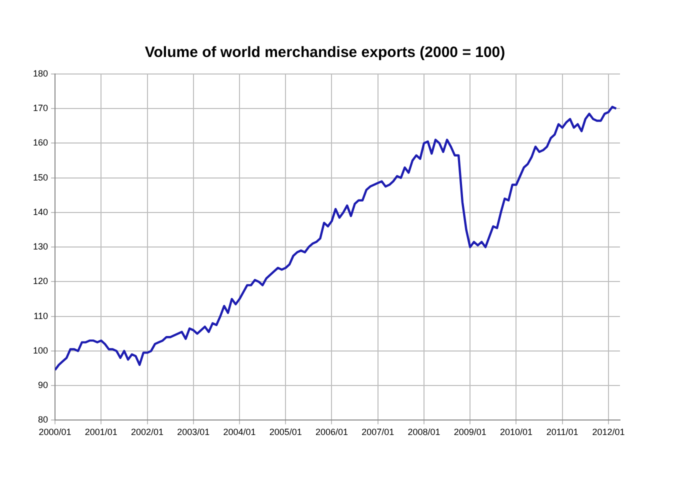 Image resolution: width=680 pixels, height=481 pixels. Describe the element at coordinates (516, 432) in the screenshot. I see `x-tick-label: 2010/01` at that location.